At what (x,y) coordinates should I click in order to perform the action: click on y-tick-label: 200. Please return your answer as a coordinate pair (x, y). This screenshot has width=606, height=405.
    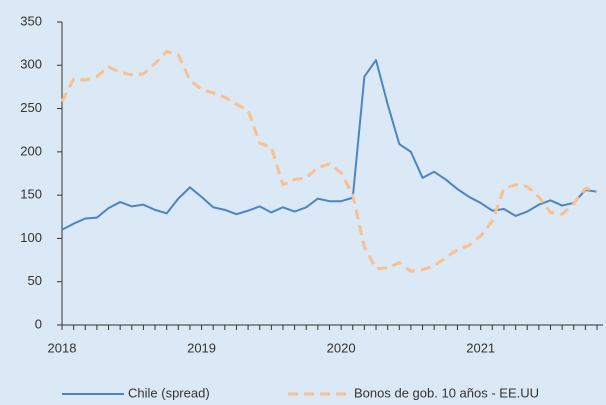
    Looking at the image, I should click on (31, 150).